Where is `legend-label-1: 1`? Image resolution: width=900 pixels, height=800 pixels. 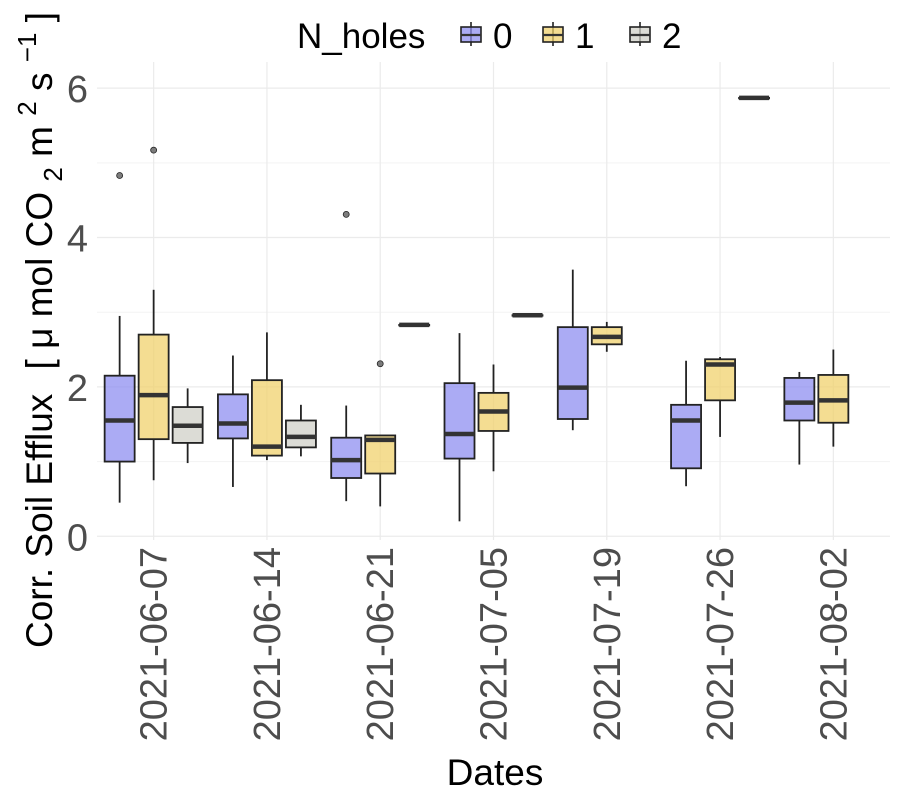
legend-label-1: 1 is located at coordinates (584, 36).